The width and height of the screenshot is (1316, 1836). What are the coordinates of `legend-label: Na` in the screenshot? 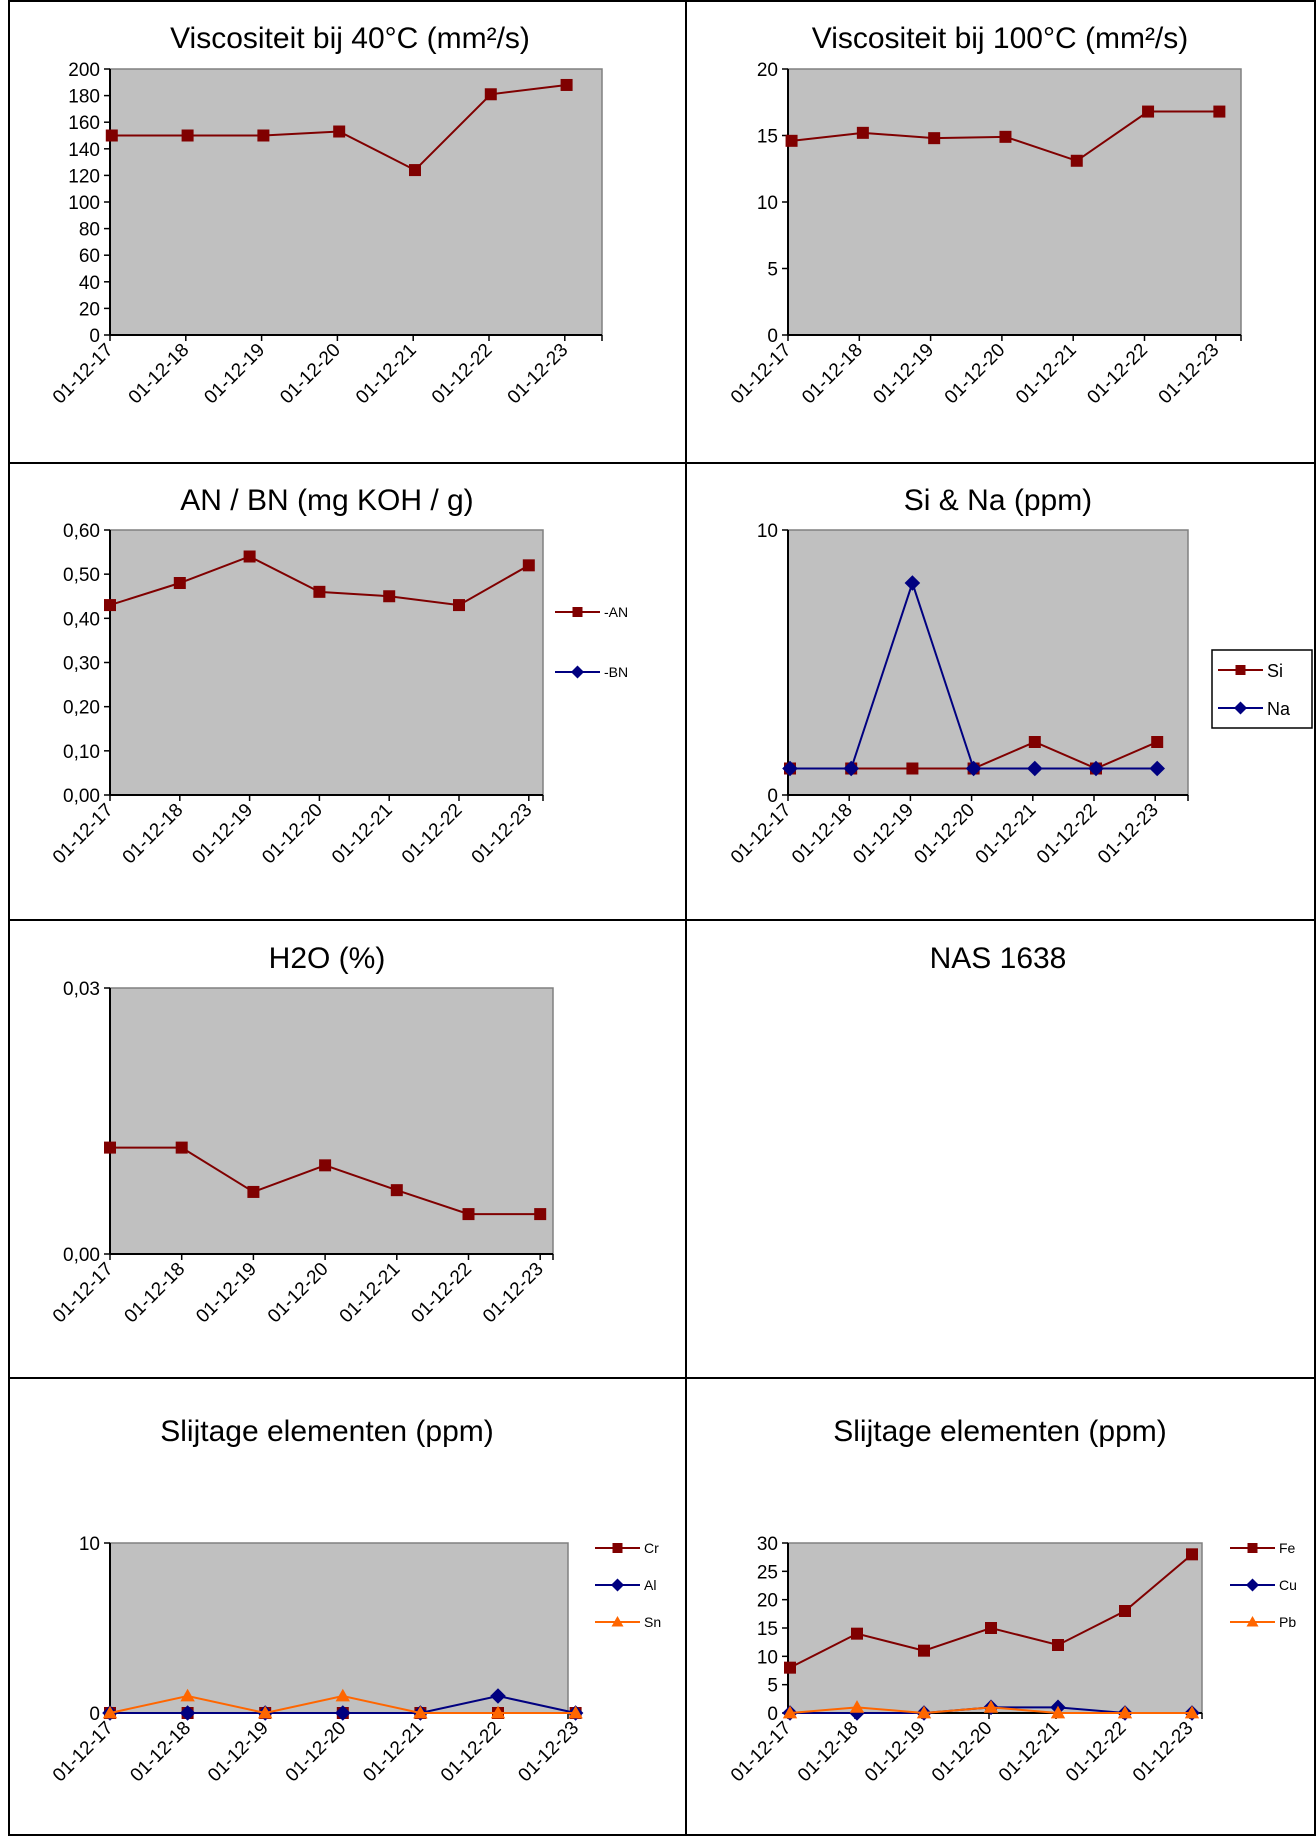 It's located at (1279, 709).